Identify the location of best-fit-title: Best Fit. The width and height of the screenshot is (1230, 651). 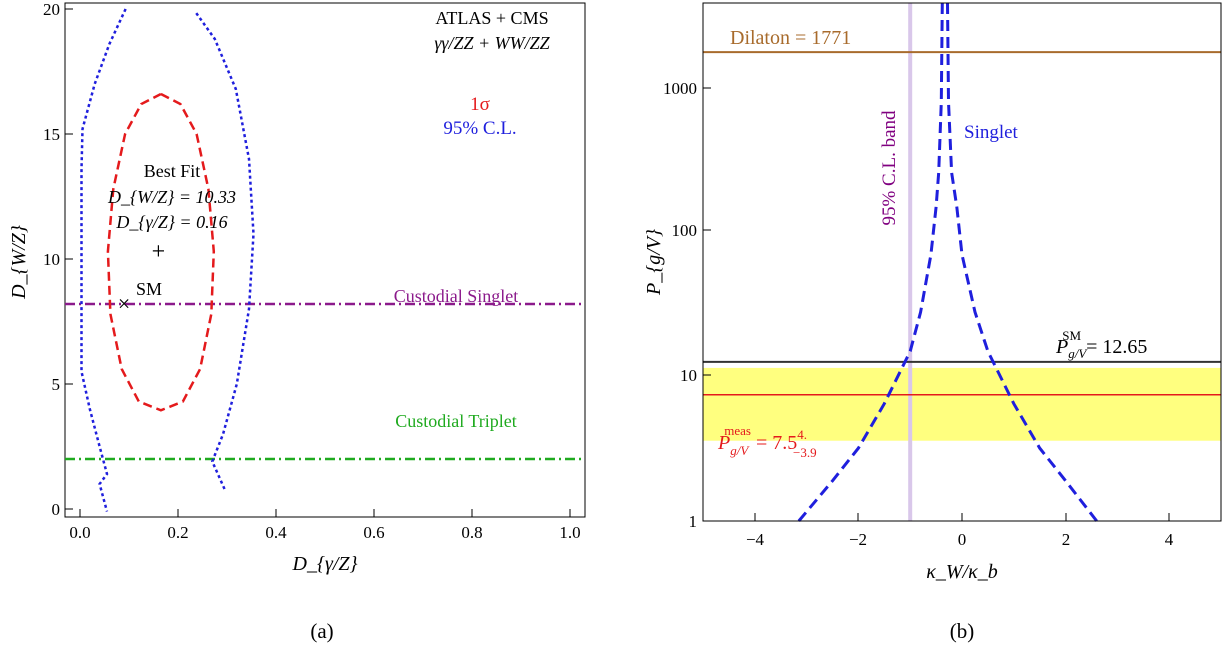
(172, 171).